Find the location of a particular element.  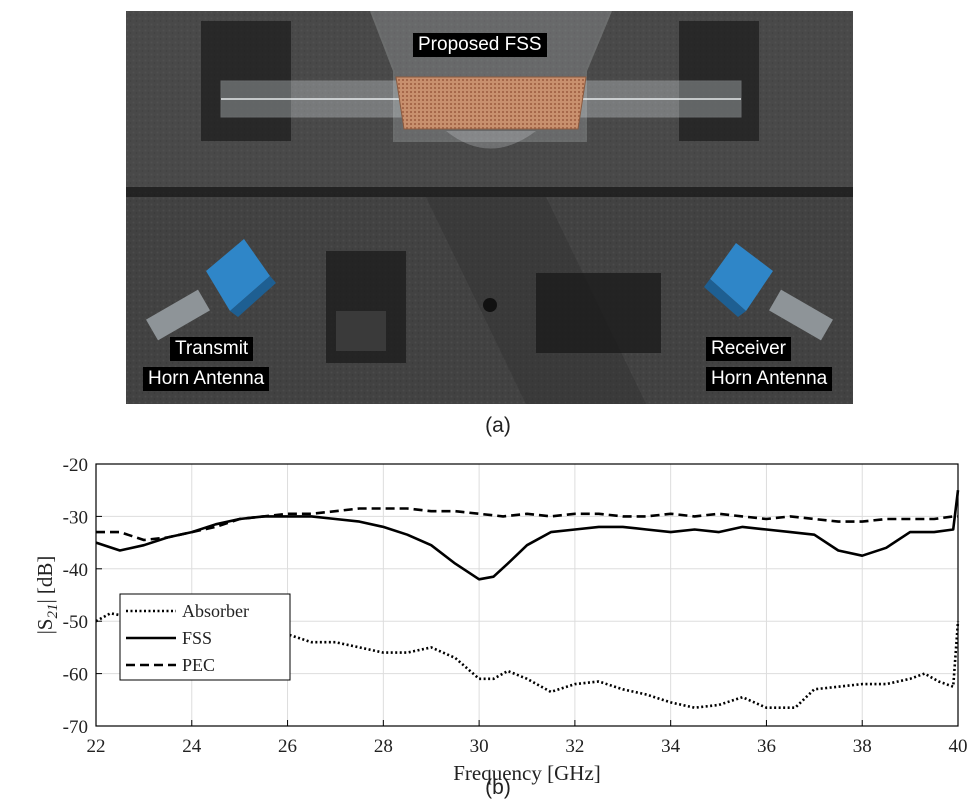

y-tick-label: -60 is located at coordinates (75, 675).